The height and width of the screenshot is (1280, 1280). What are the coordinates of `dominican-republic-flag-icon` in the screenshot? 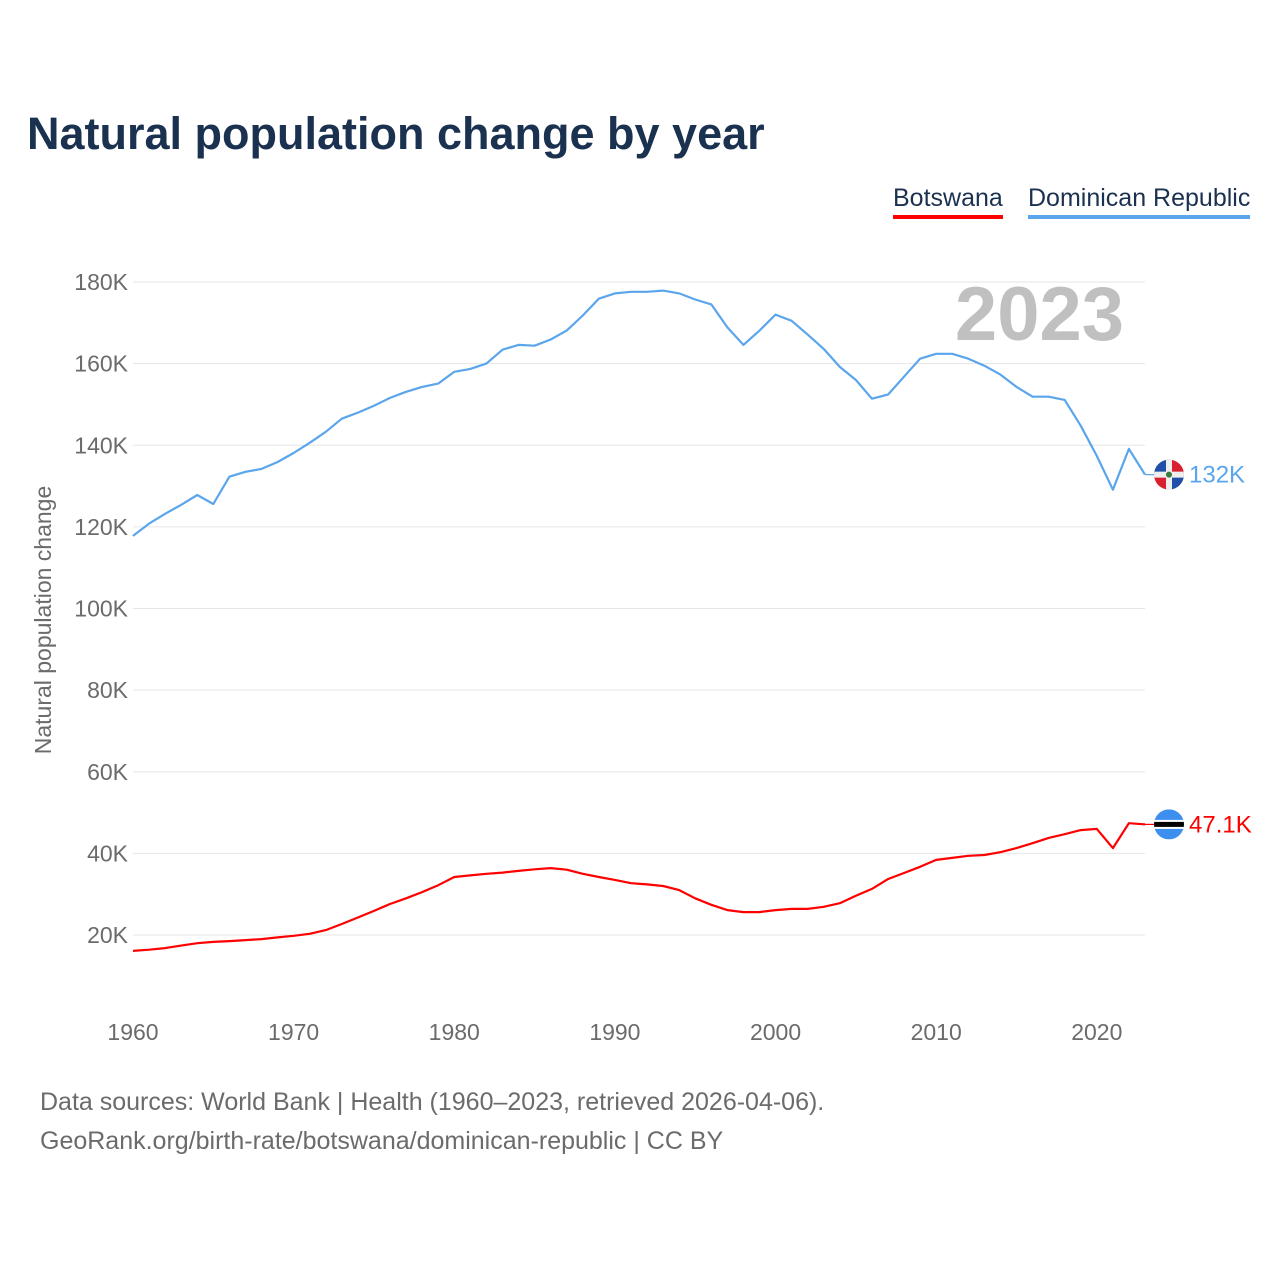 It's located at (1169, 474).